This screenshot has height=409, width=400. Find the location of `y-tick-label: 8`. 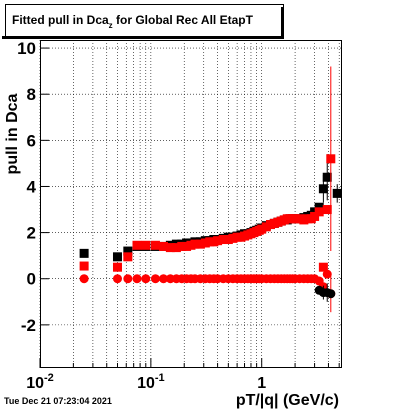

y-tick-label: 8 is located at coordinates (31, 94).